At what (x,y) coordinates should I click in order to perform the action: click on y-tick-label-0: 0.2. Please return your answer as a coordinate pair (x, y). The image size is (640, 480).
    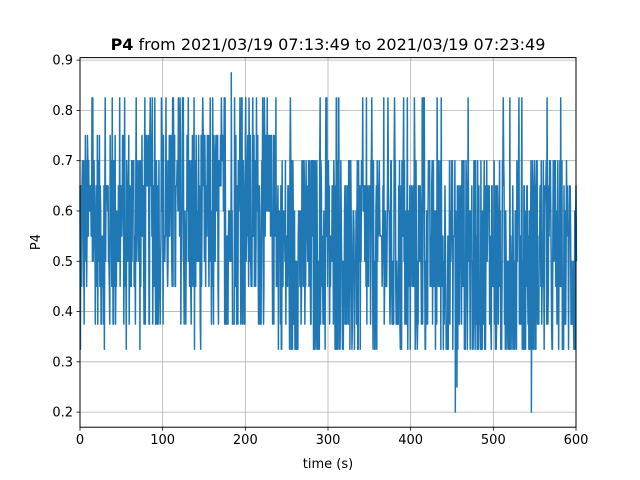
    Looking at the image, I should click on (62, 413).